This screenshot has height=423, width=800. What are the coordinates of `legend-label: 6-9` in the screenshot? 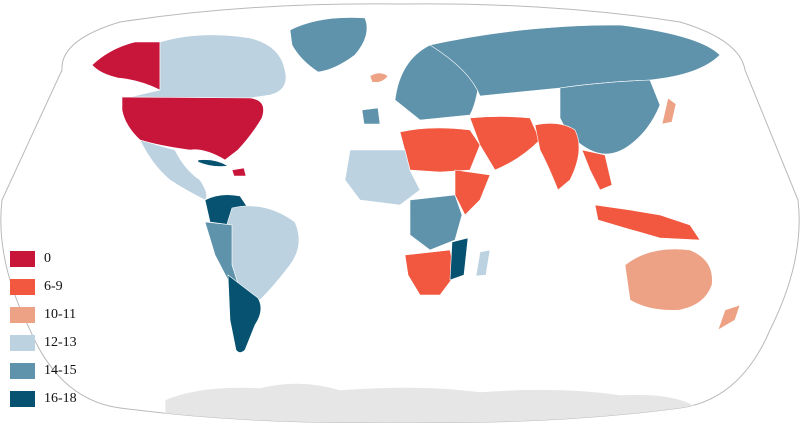 It's located at (53, 286).